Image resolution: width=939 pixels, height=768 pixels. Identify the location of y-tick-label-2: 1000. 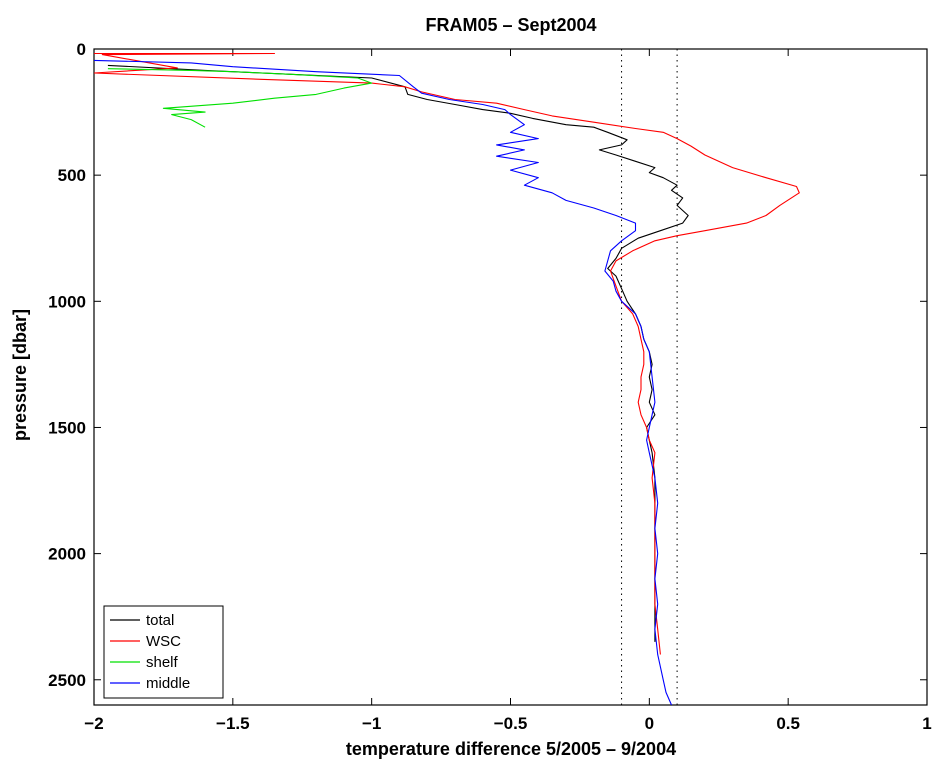
(67, 301).